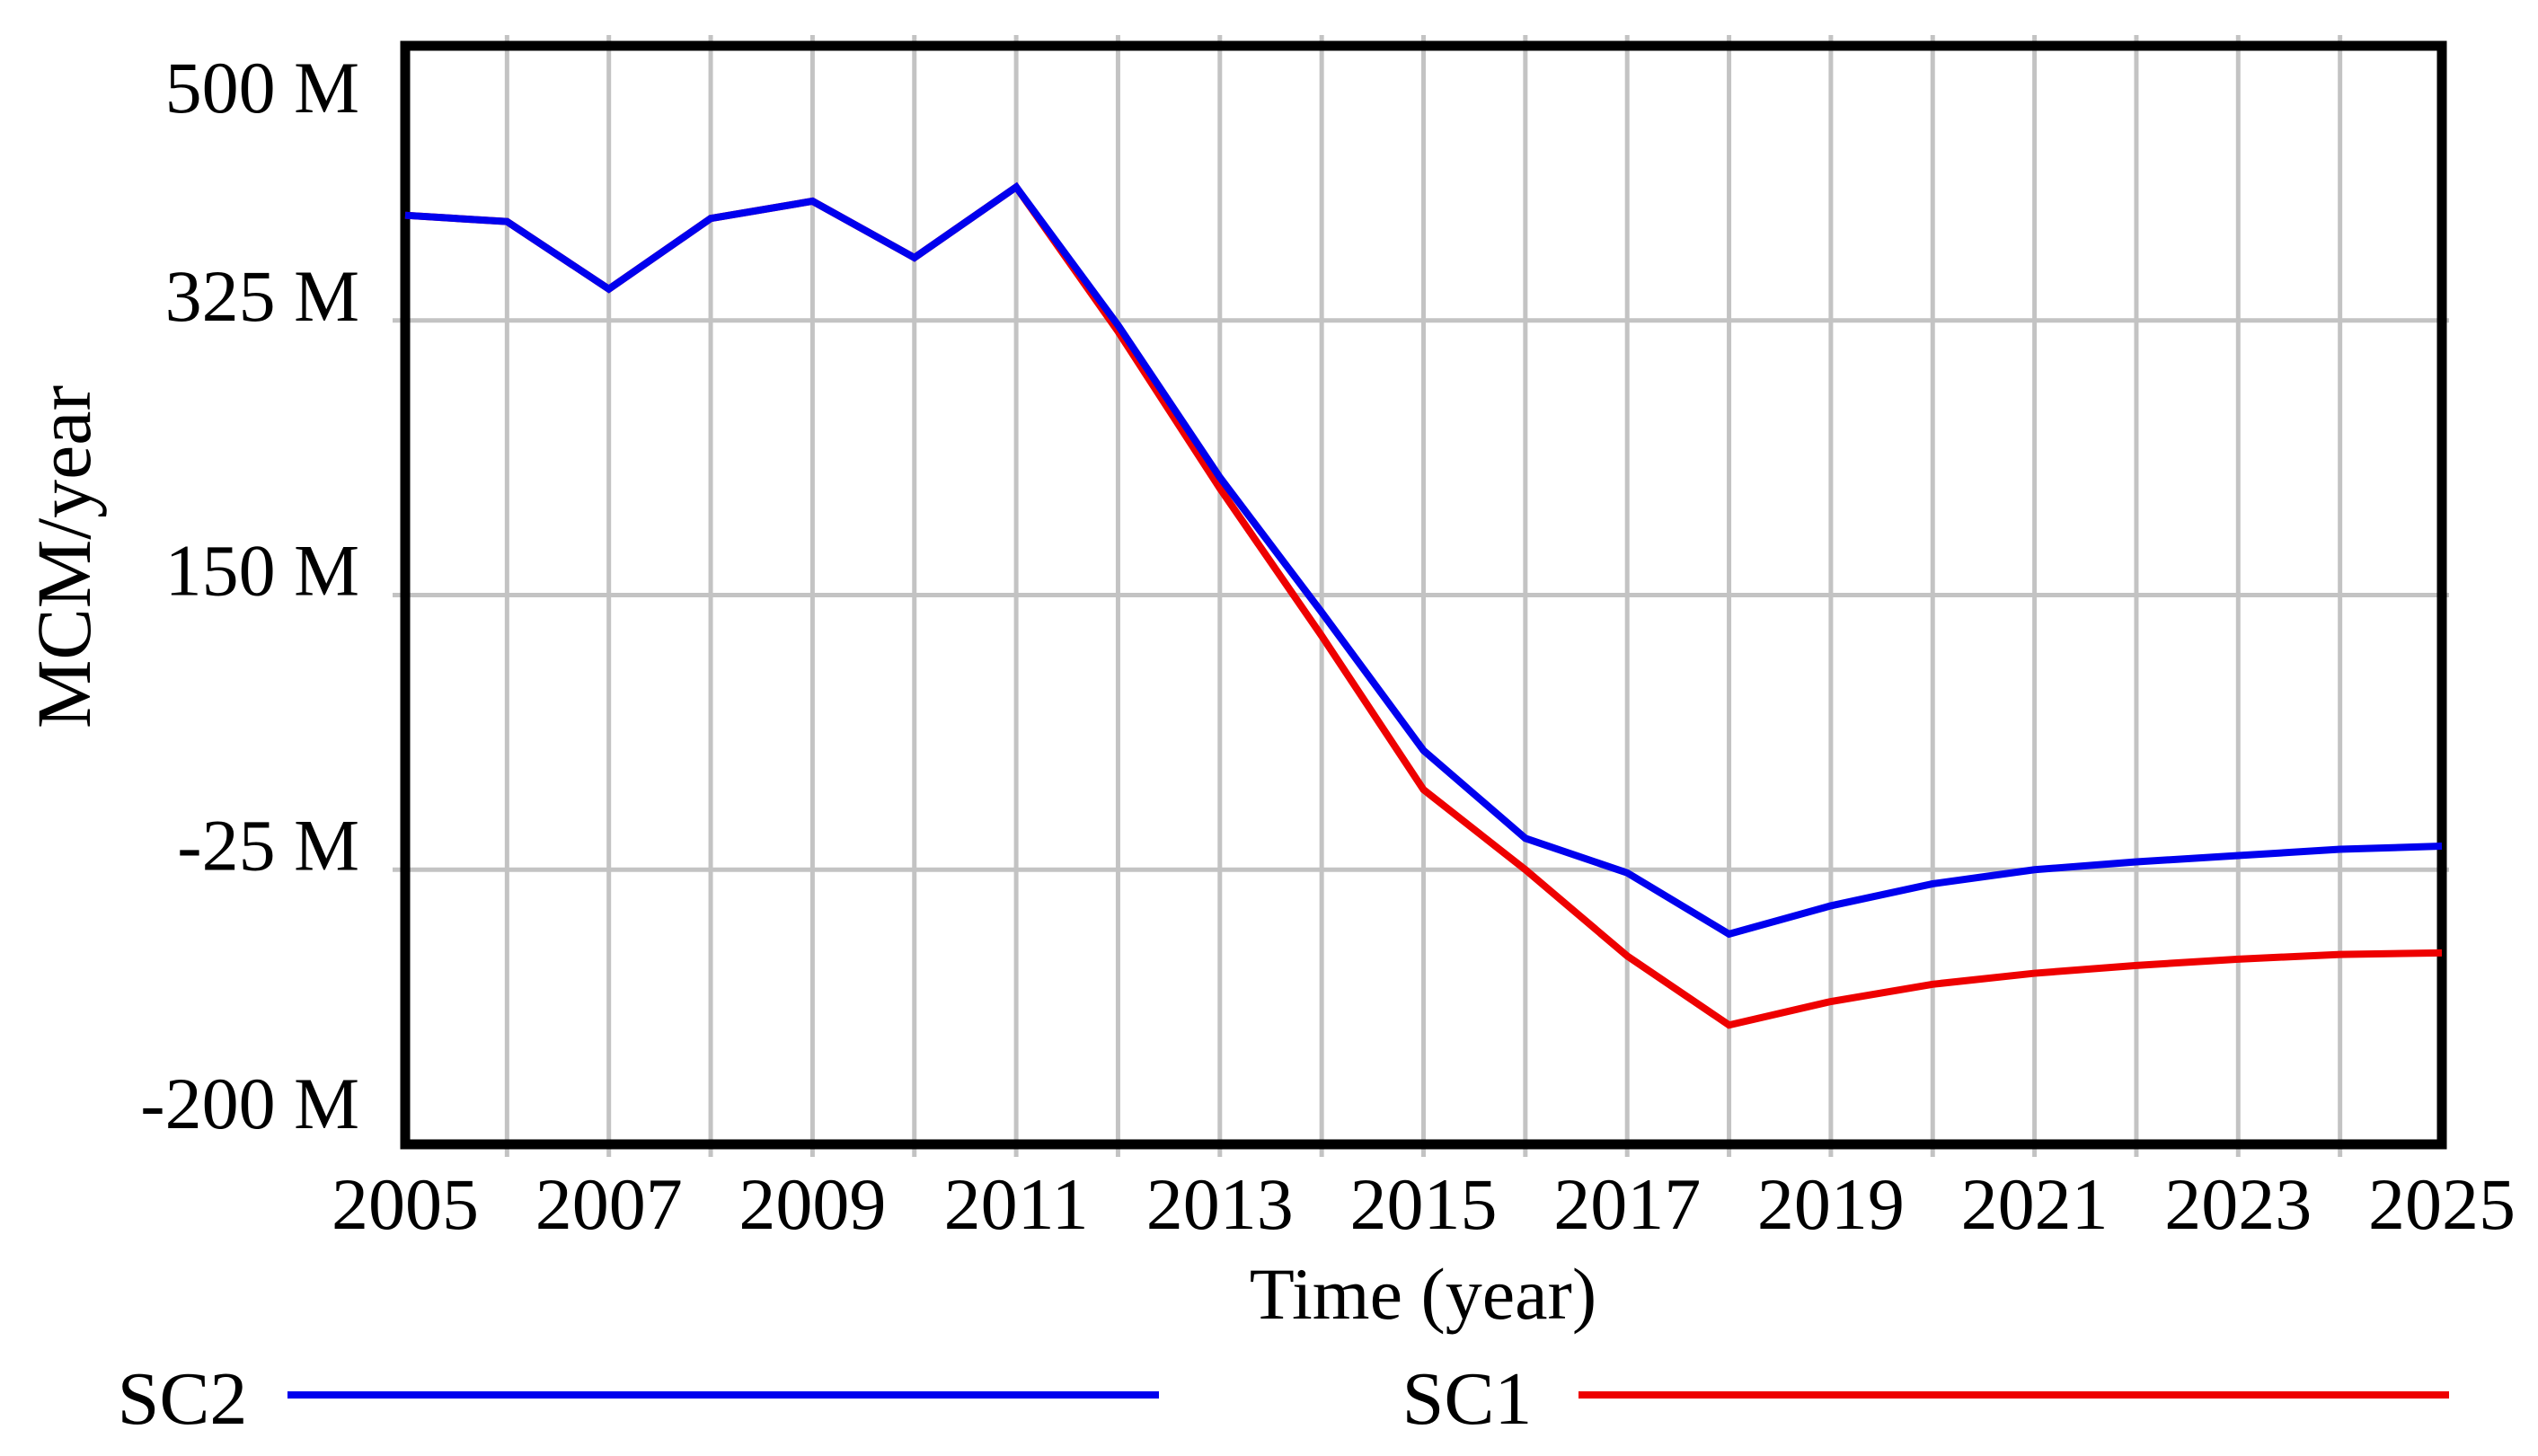 This screenshot has width=2538, height=1456. What do you see at coordinates (268, 845) in the screenshot?
I see `y-tick-label: -25 M` at bounding box center [268, 845].